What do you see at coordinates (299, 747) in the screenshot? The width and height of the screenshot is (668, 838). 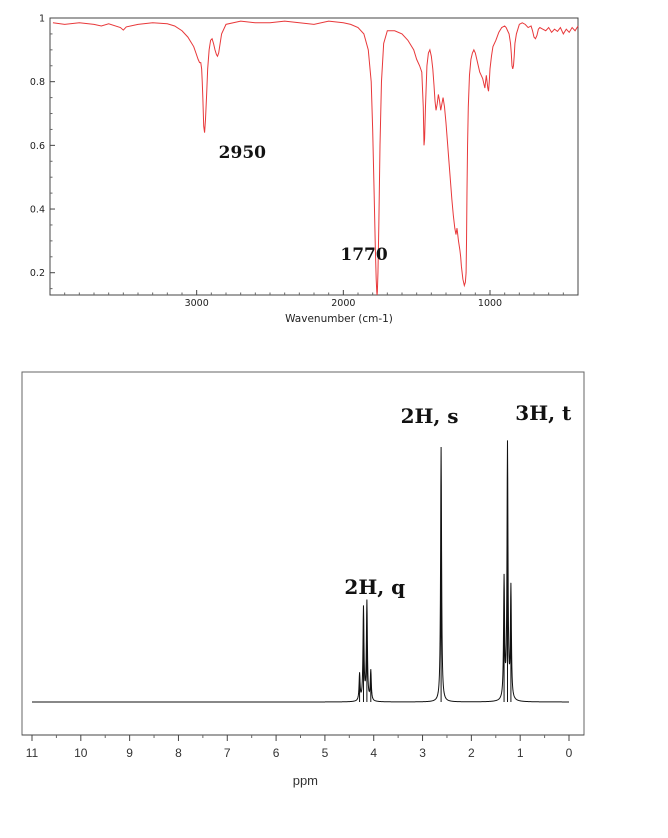 I see `nmr-axis-ticks: 11 10 9 8 7 6 5 4 3 2 1 0` at bounding box center [299, 747].